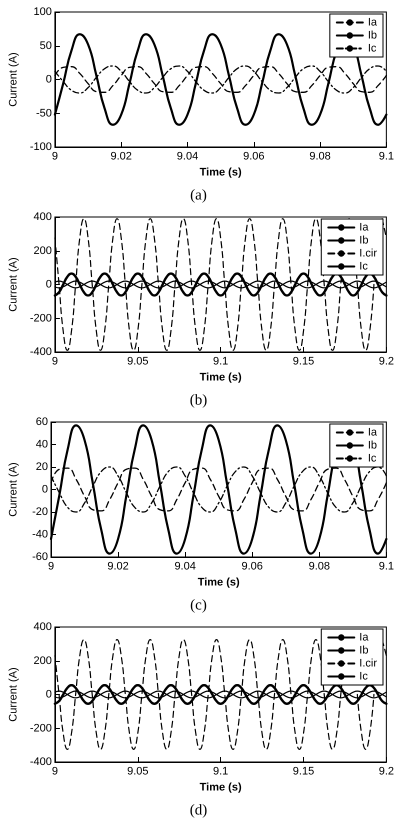 Image resolution: width=397 pixels, height=822 pixels. I want to click on y-tick-label: 60, so click(42, 422).